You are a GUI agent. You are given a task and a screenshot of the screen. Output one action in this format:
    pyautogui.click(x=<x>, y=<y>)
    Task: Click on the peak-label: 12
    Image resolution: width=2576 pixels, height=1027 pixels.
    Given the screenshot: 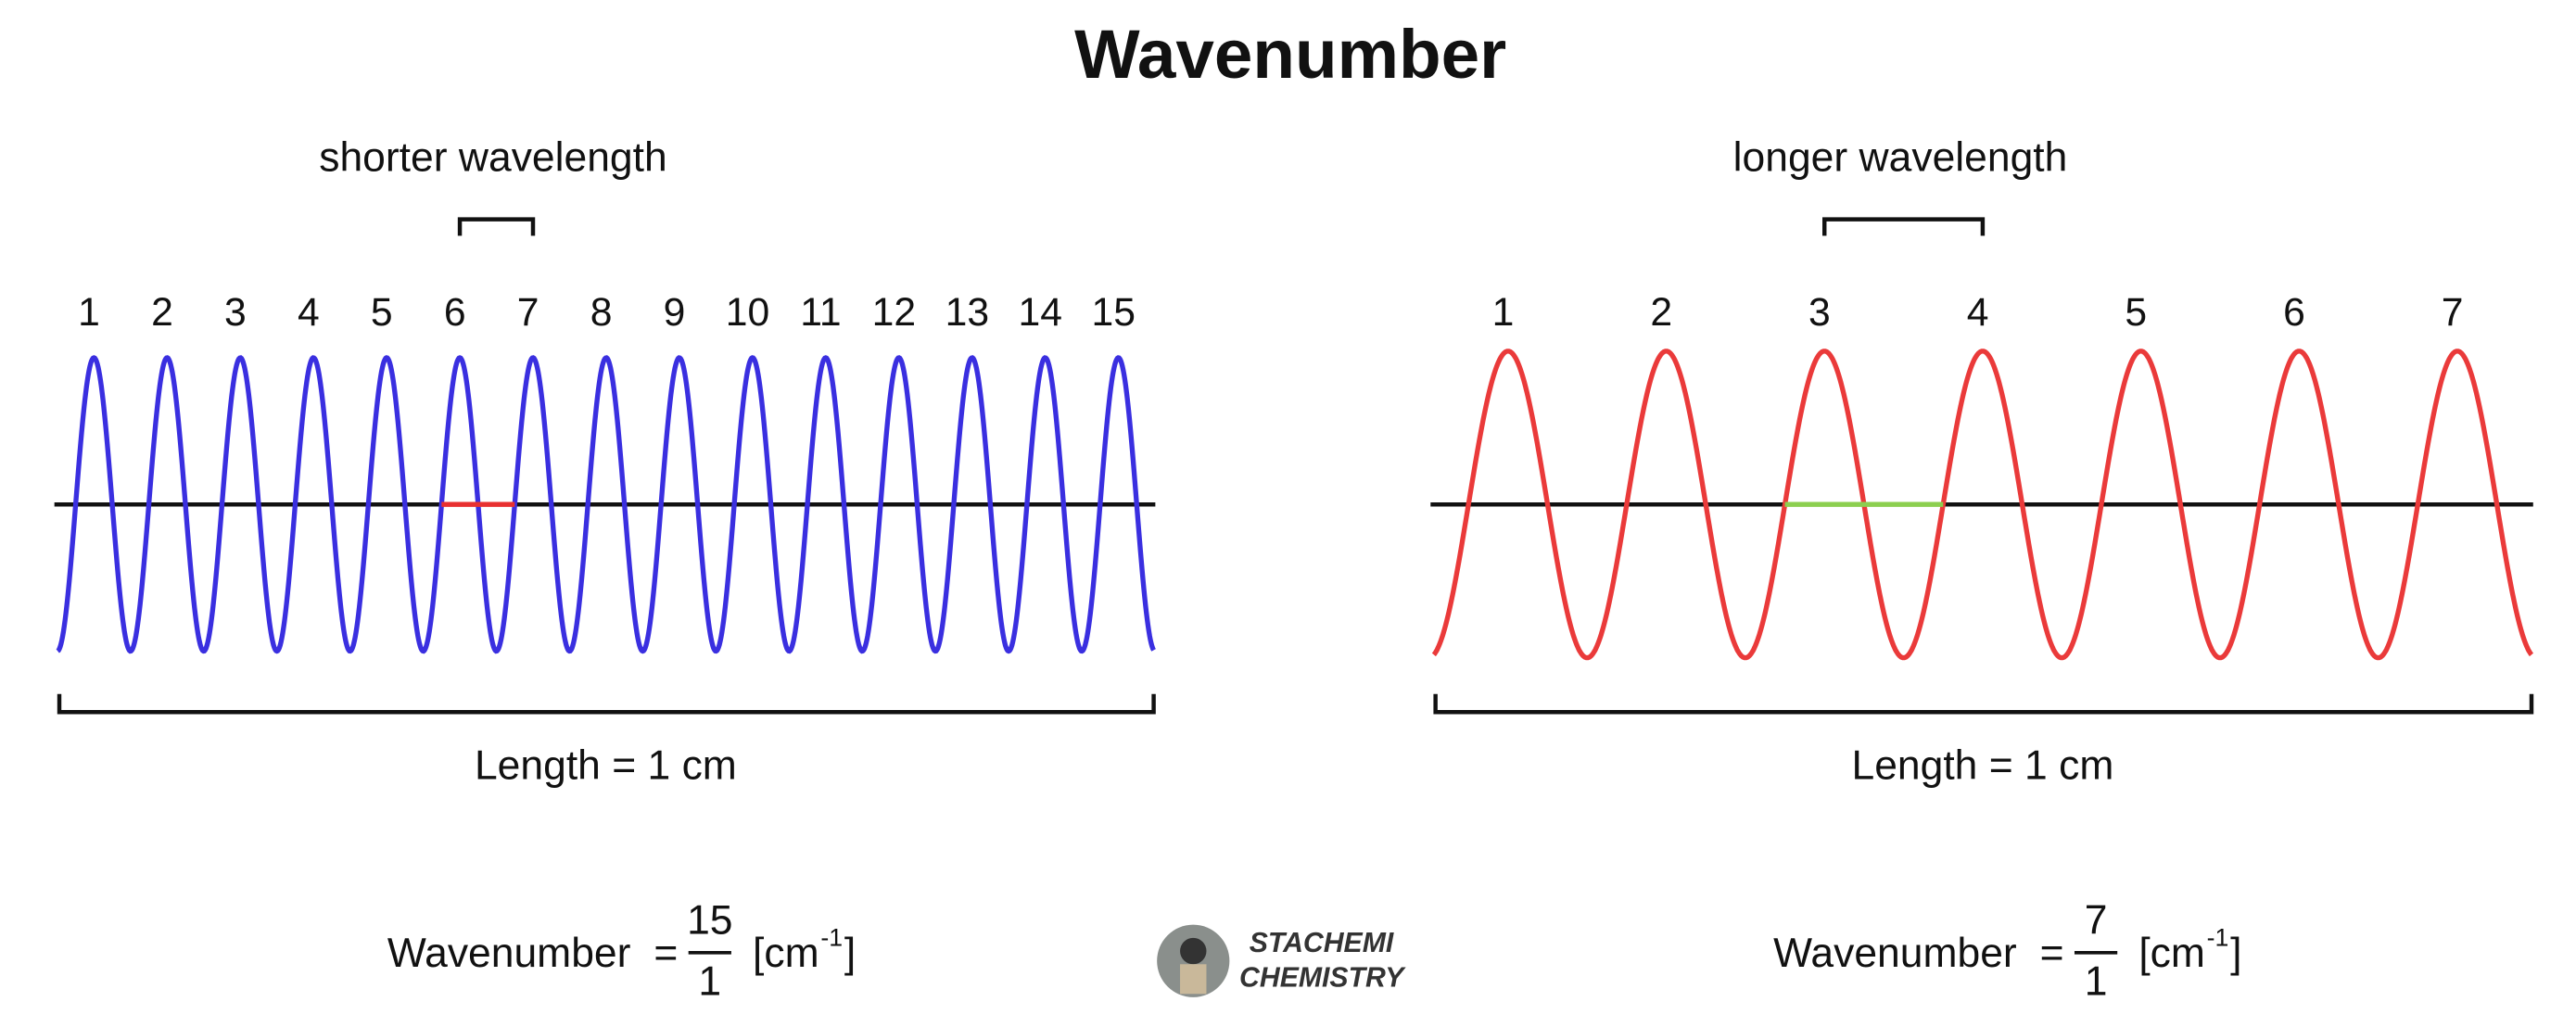 What is the action you would take?
    pyautogui.click(x=894, y=312)
    